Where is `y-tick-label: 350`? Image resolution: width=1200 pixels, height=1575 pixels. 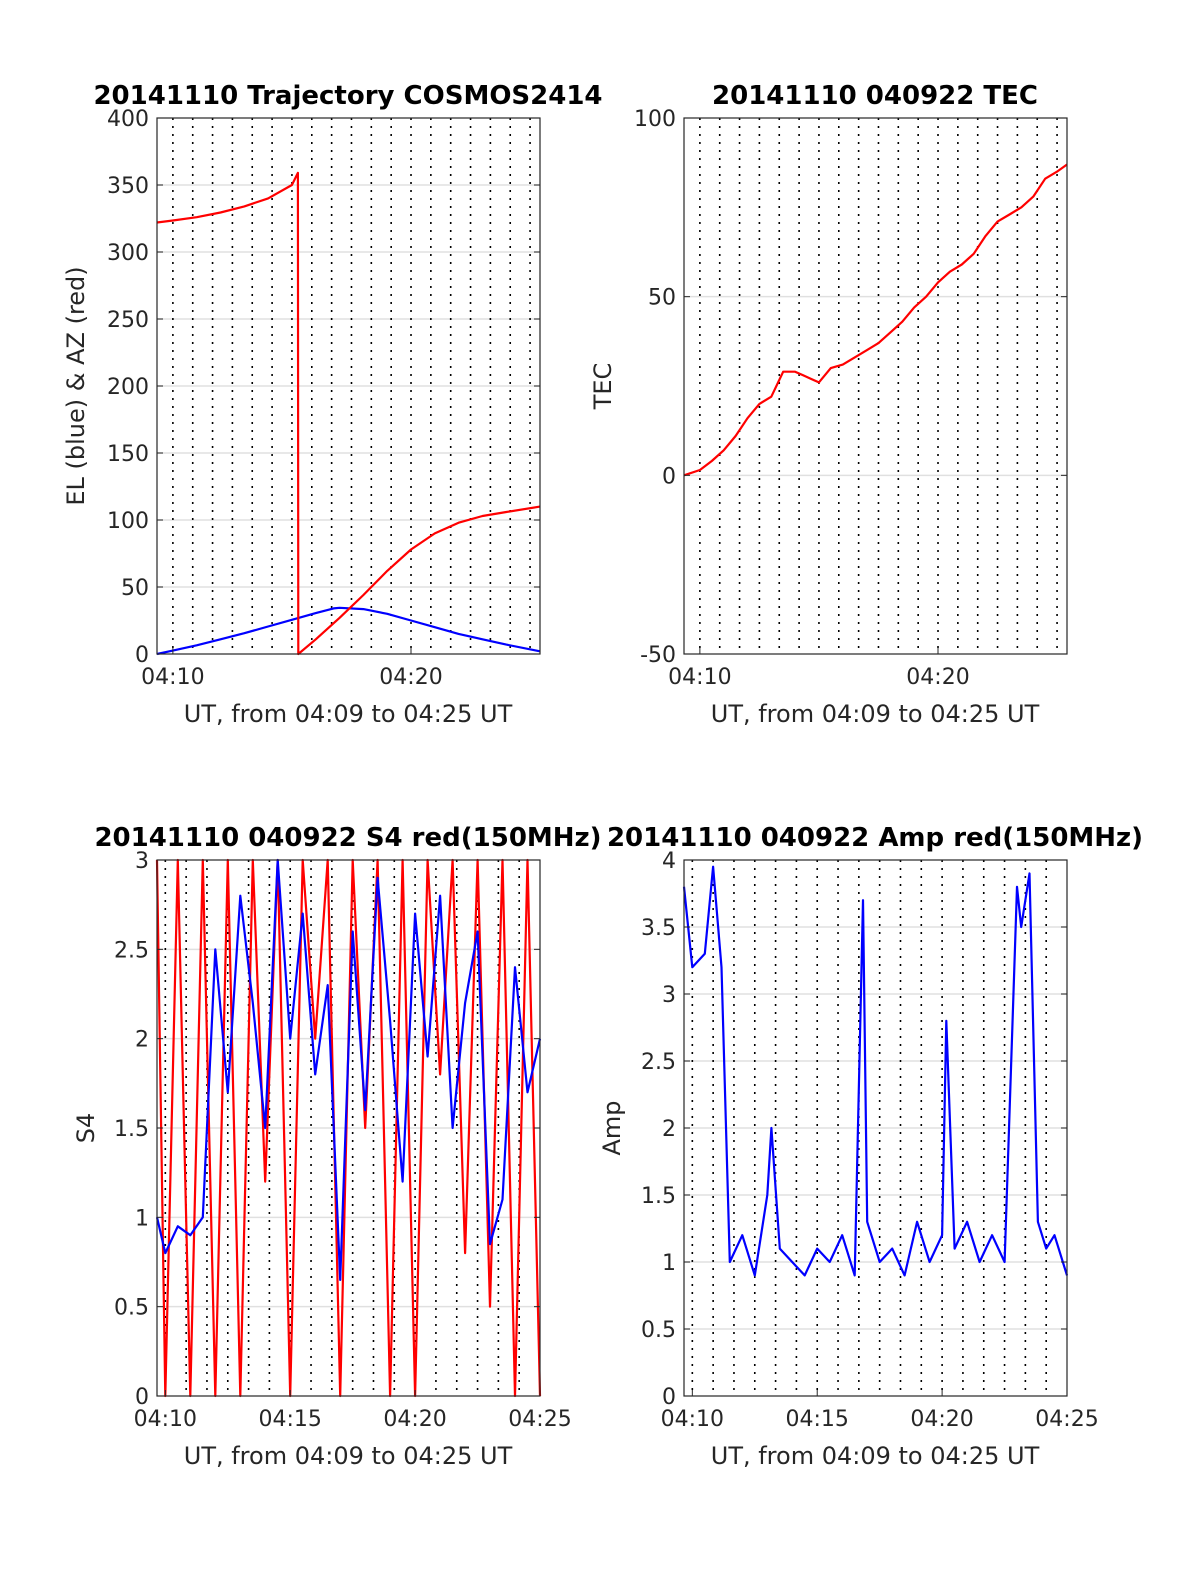
y-tick-label: 350 is located at coordinates (128, 186).